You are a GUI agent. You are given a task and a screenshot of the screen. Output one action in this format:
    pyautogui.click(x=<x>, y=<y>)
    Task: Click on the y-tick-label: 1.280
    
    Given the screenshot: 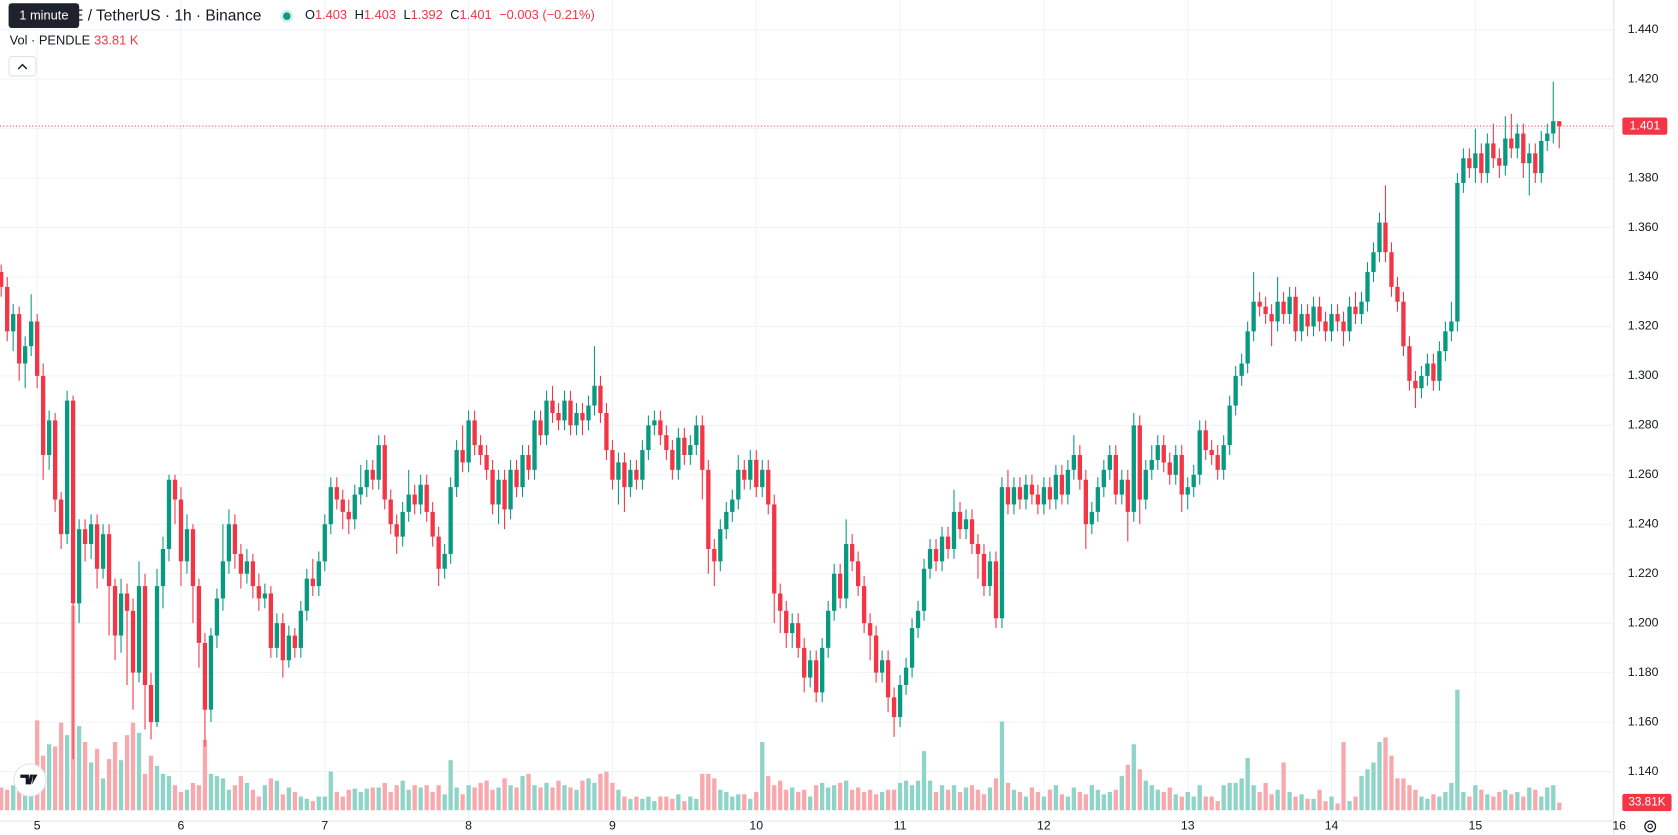 What is the action you would take?
    pyautogui.click(x=1643, y=425)
    